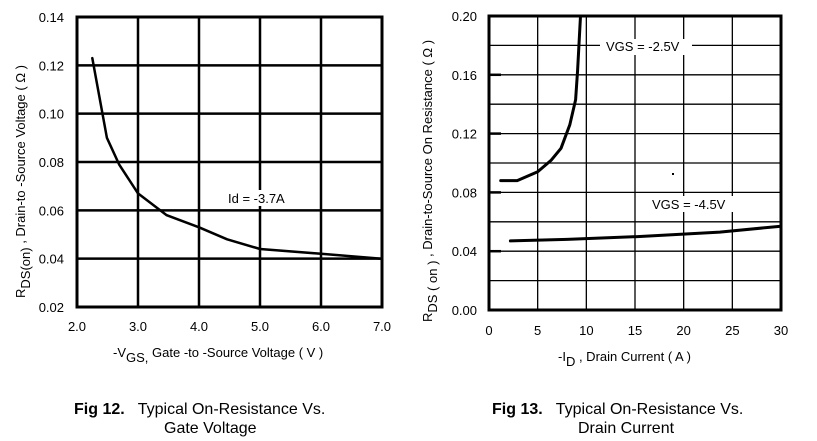  I want to click on y-tick-label: 0.10, so click(51, 114).